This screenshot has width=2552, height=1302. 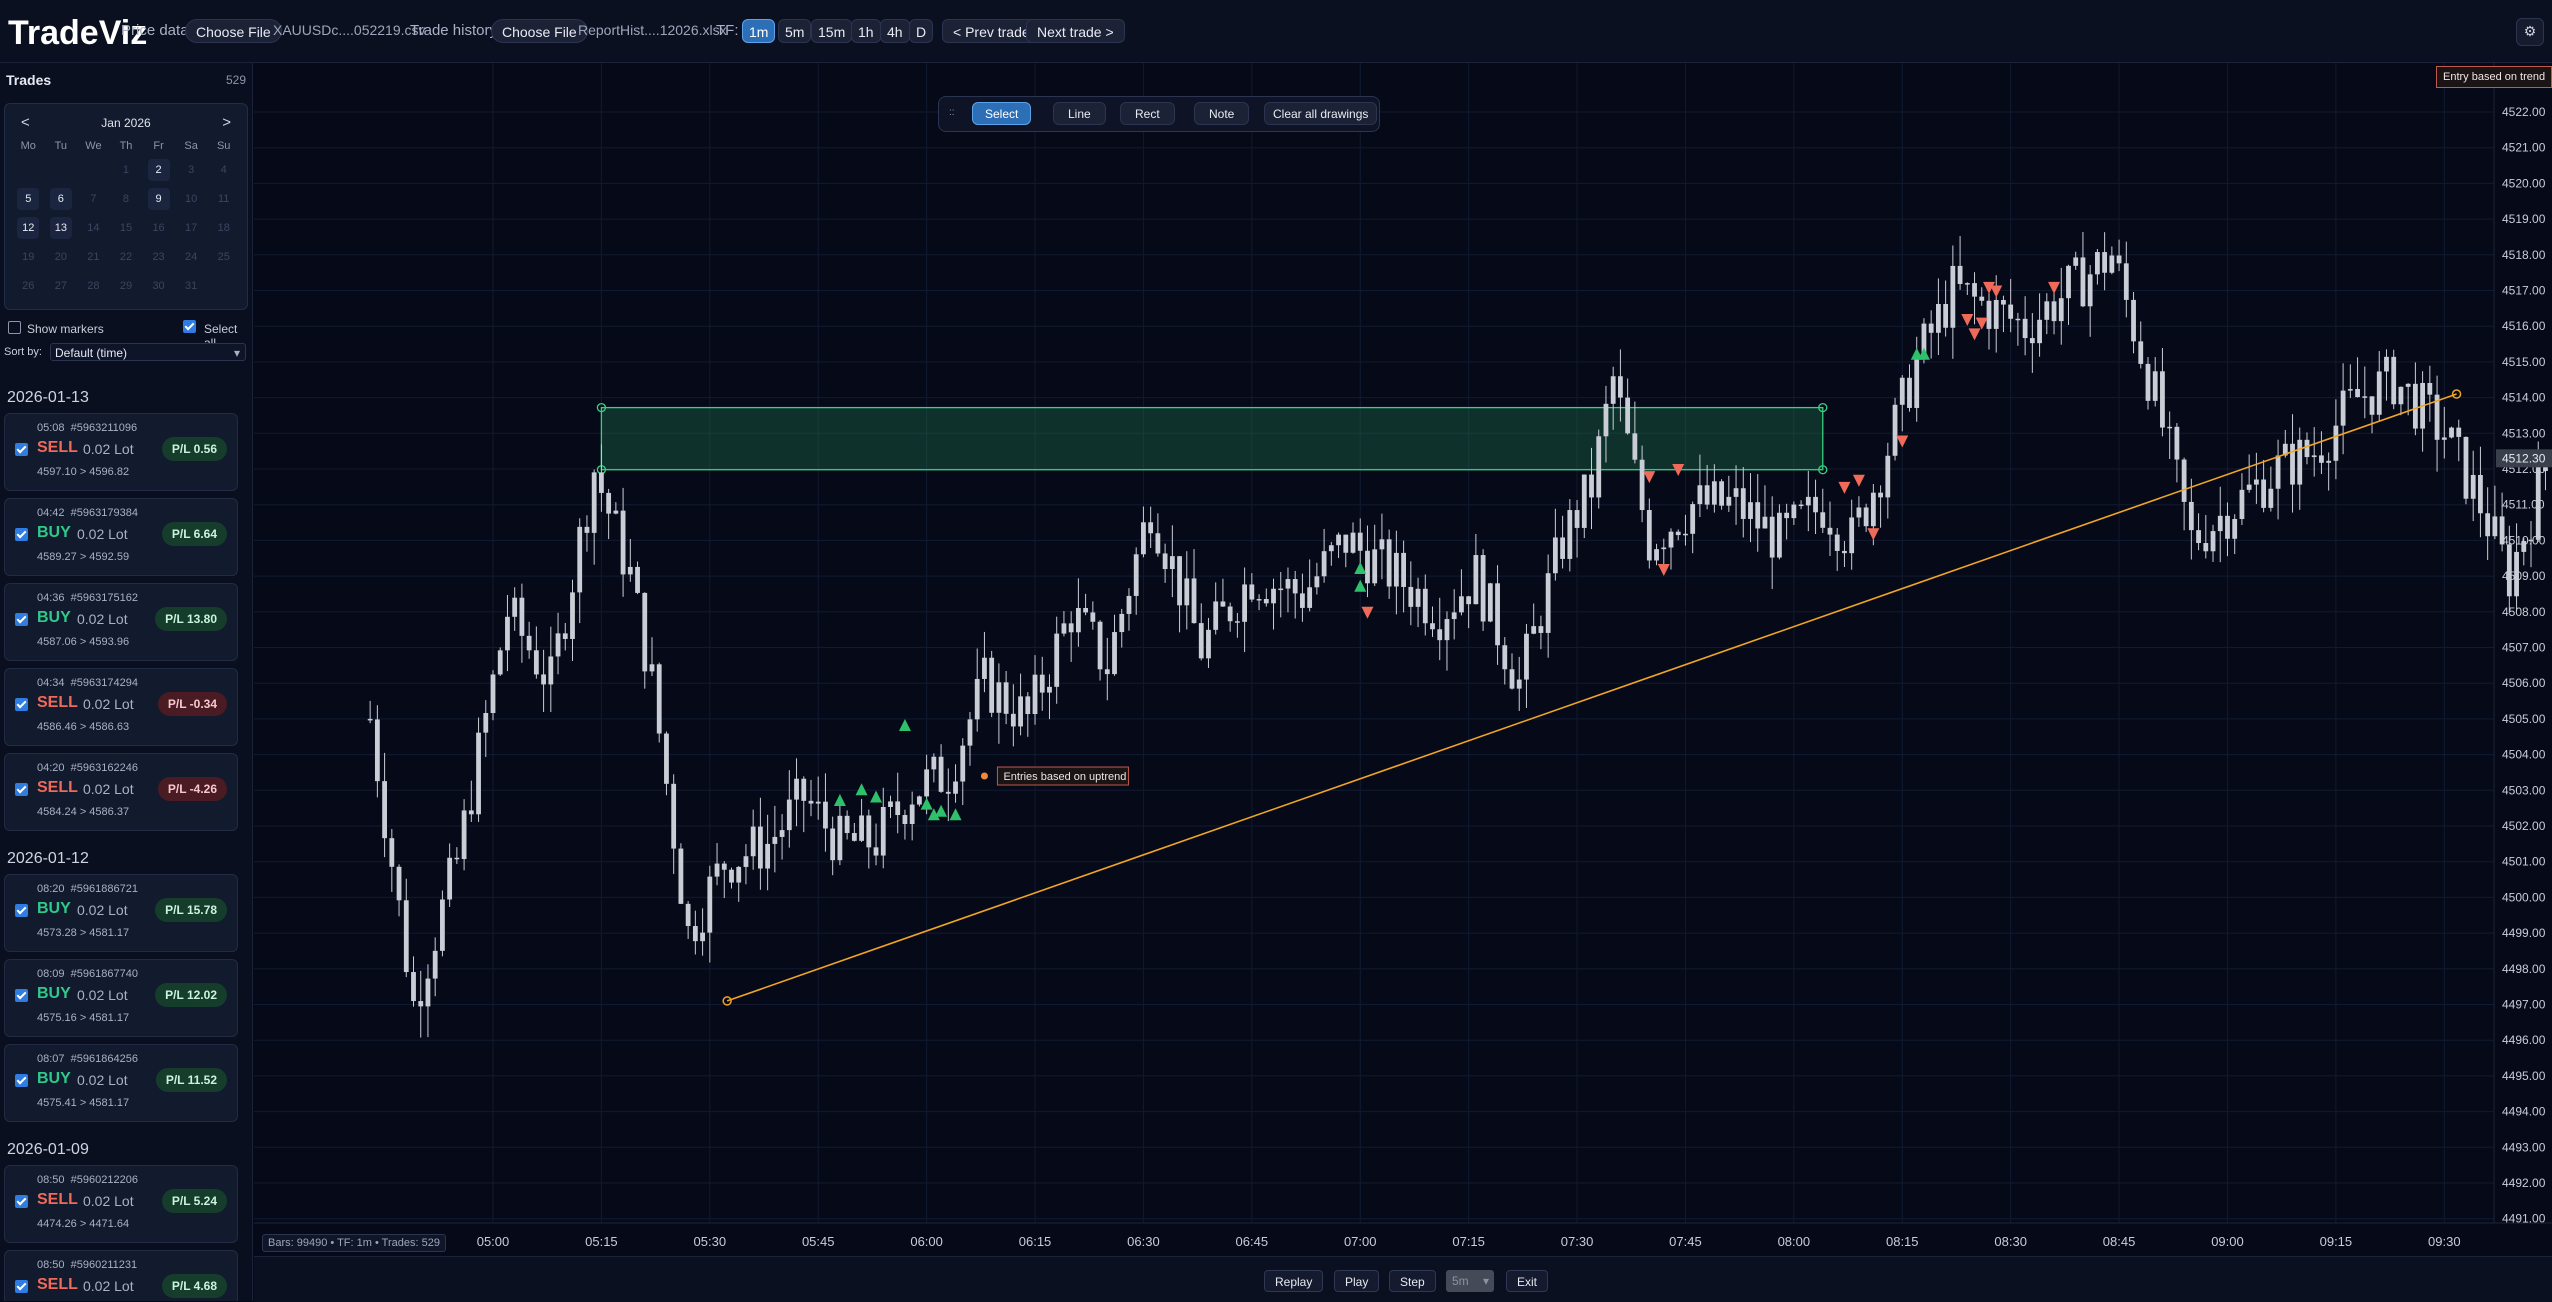 I want to click on calendar-day: 23, so click(x=158, y=257).